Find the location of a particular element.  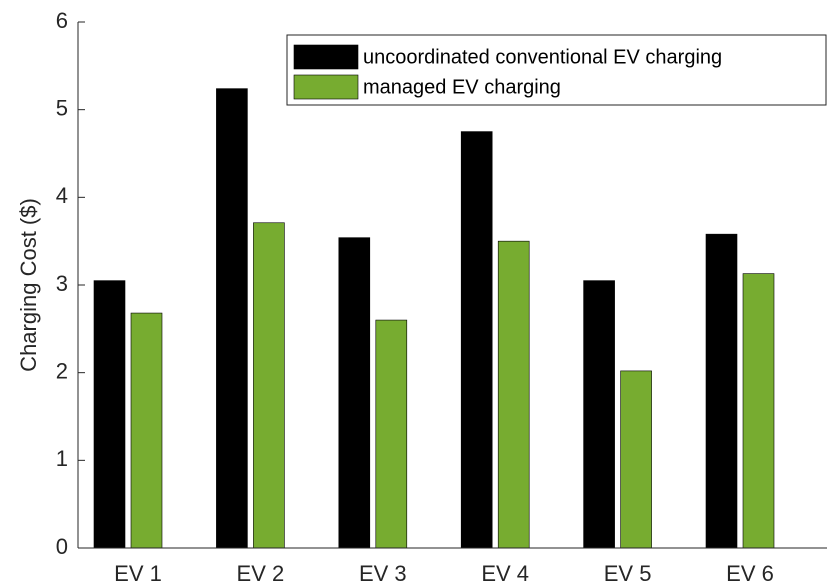

y-tick-label: 2 is located at coordinates (62, 370).